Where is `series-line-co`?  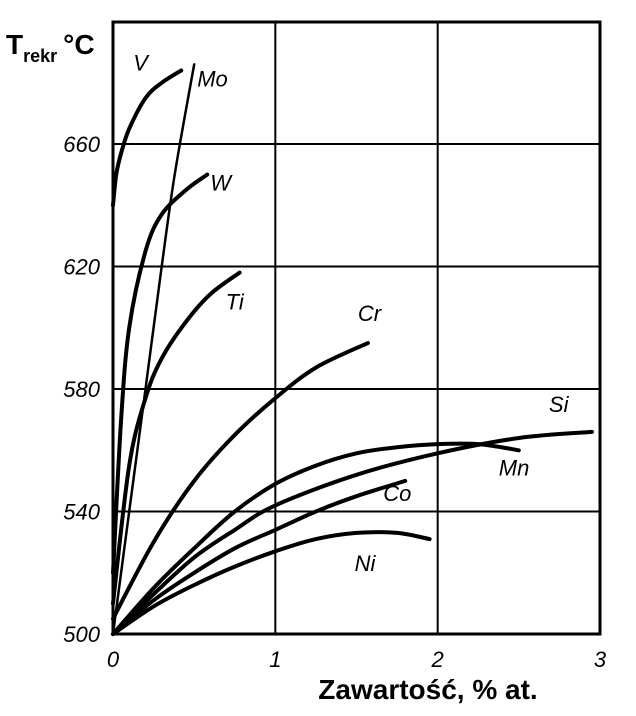
series-line-co is located at coordinates (259, 557).